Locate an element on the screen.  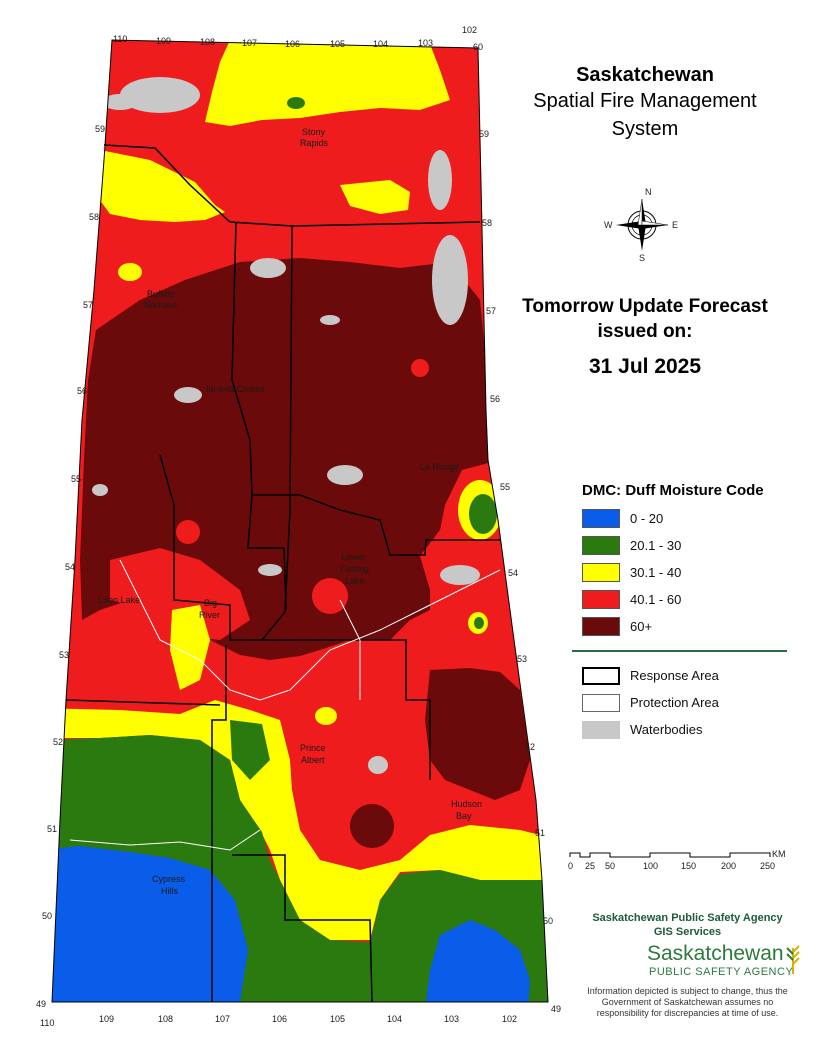
legend-row: Waterbodies is located at coordinates (689, 729).